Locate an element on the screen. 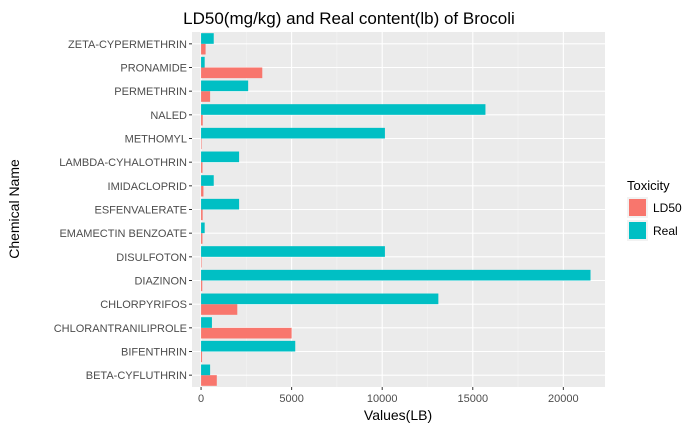  bar-ld50-naled is located at coordinates (202, 120).